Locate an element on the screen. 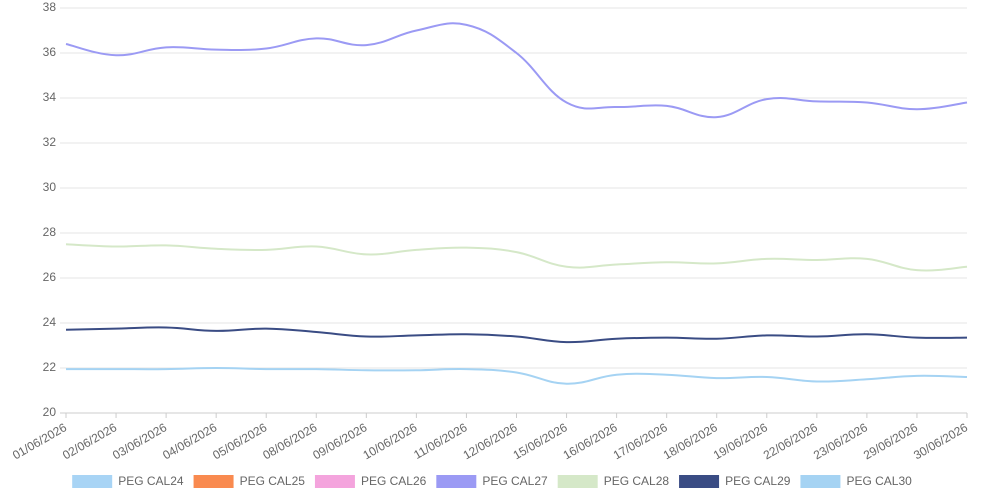 The width and height of the screenshot is (984, 494). x-tick-label: 10/06/2026 is located at coordinates (389, 441).